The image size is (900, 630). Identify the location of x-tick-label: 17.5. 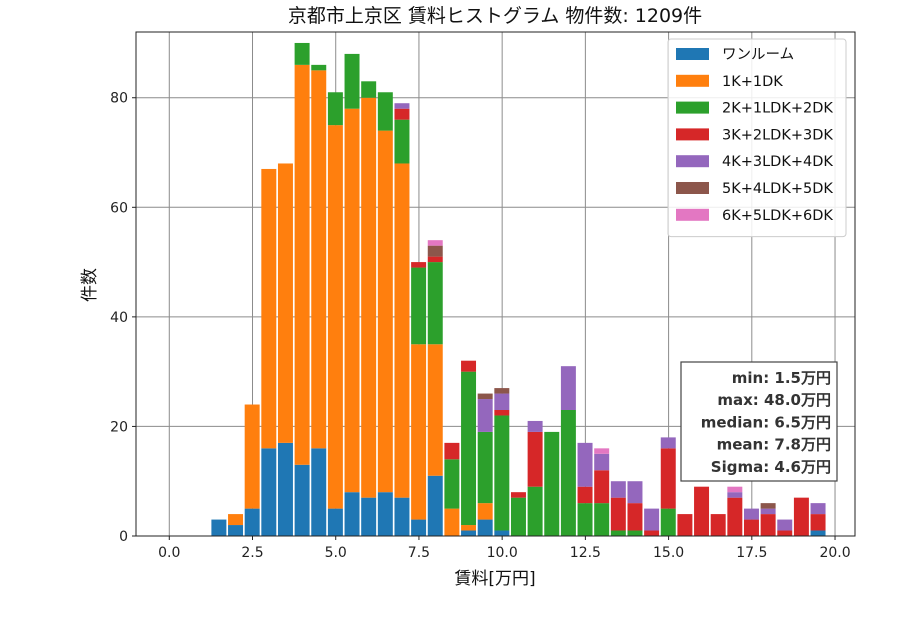
(751, 553).